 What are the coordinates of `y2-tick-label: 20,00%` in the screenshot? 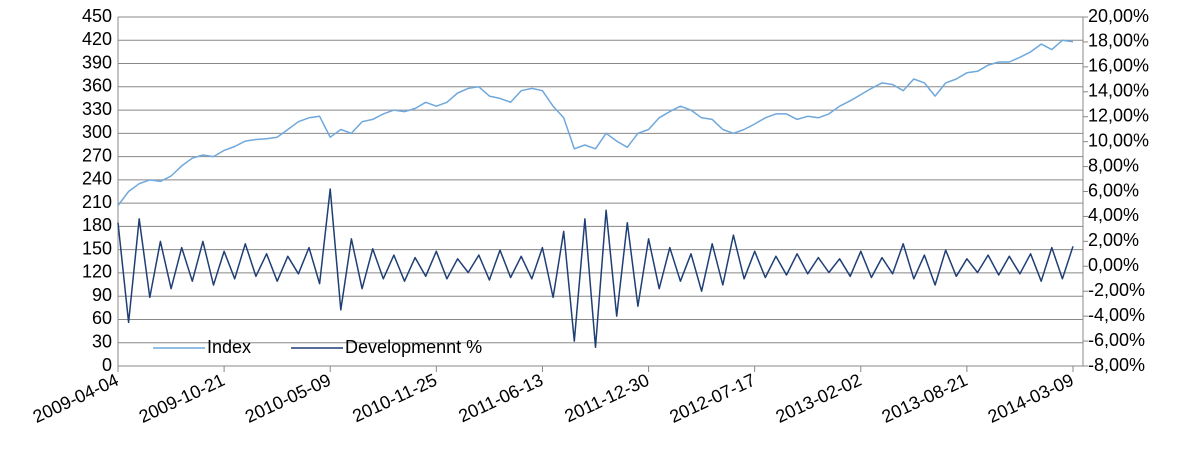 It's located at (1118, 16).